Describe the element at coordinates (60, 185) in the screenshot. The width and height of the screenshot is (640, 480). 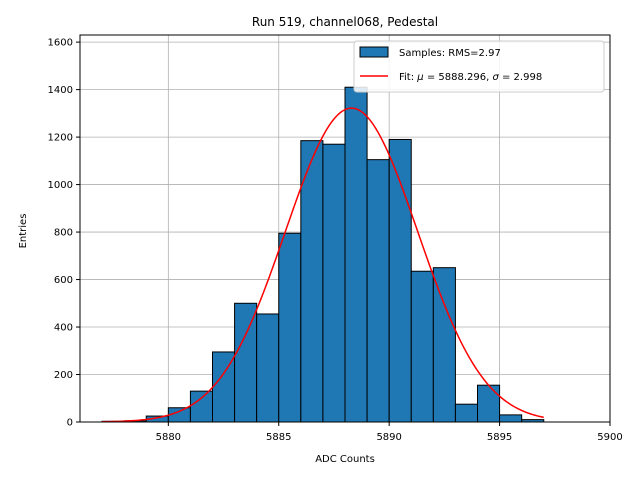
I see `y-tick-label: 1000` at that location.